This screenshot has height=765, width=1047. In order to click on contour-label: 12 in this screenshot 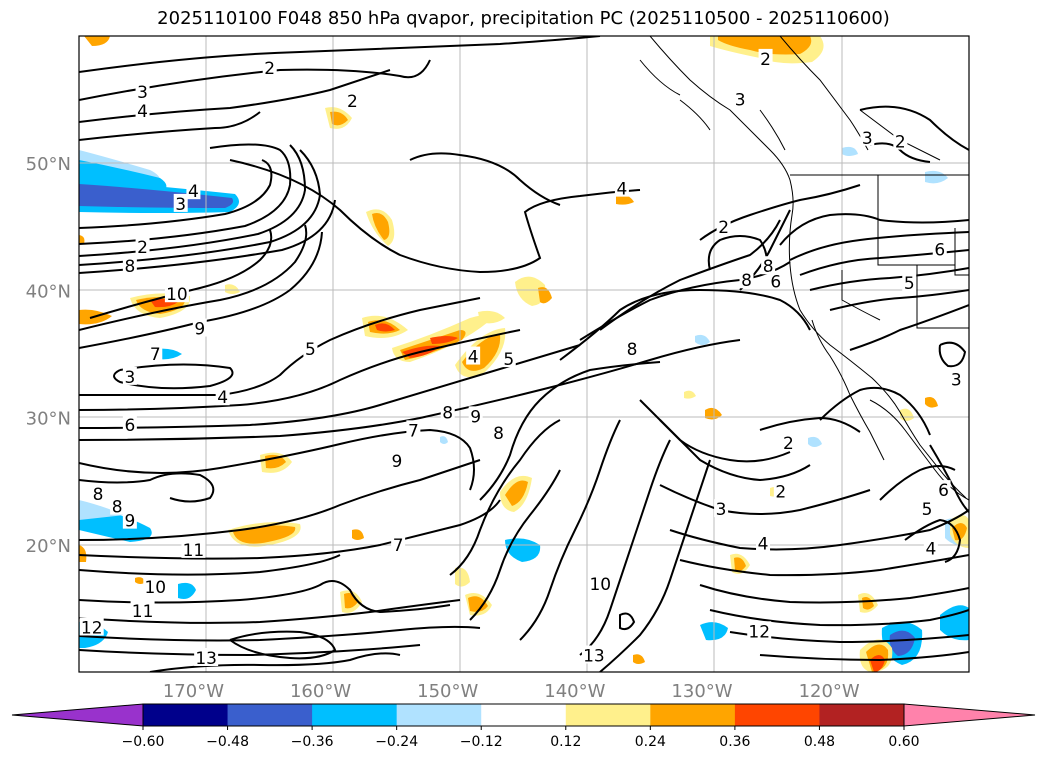, I will do `click(759, 632)`.